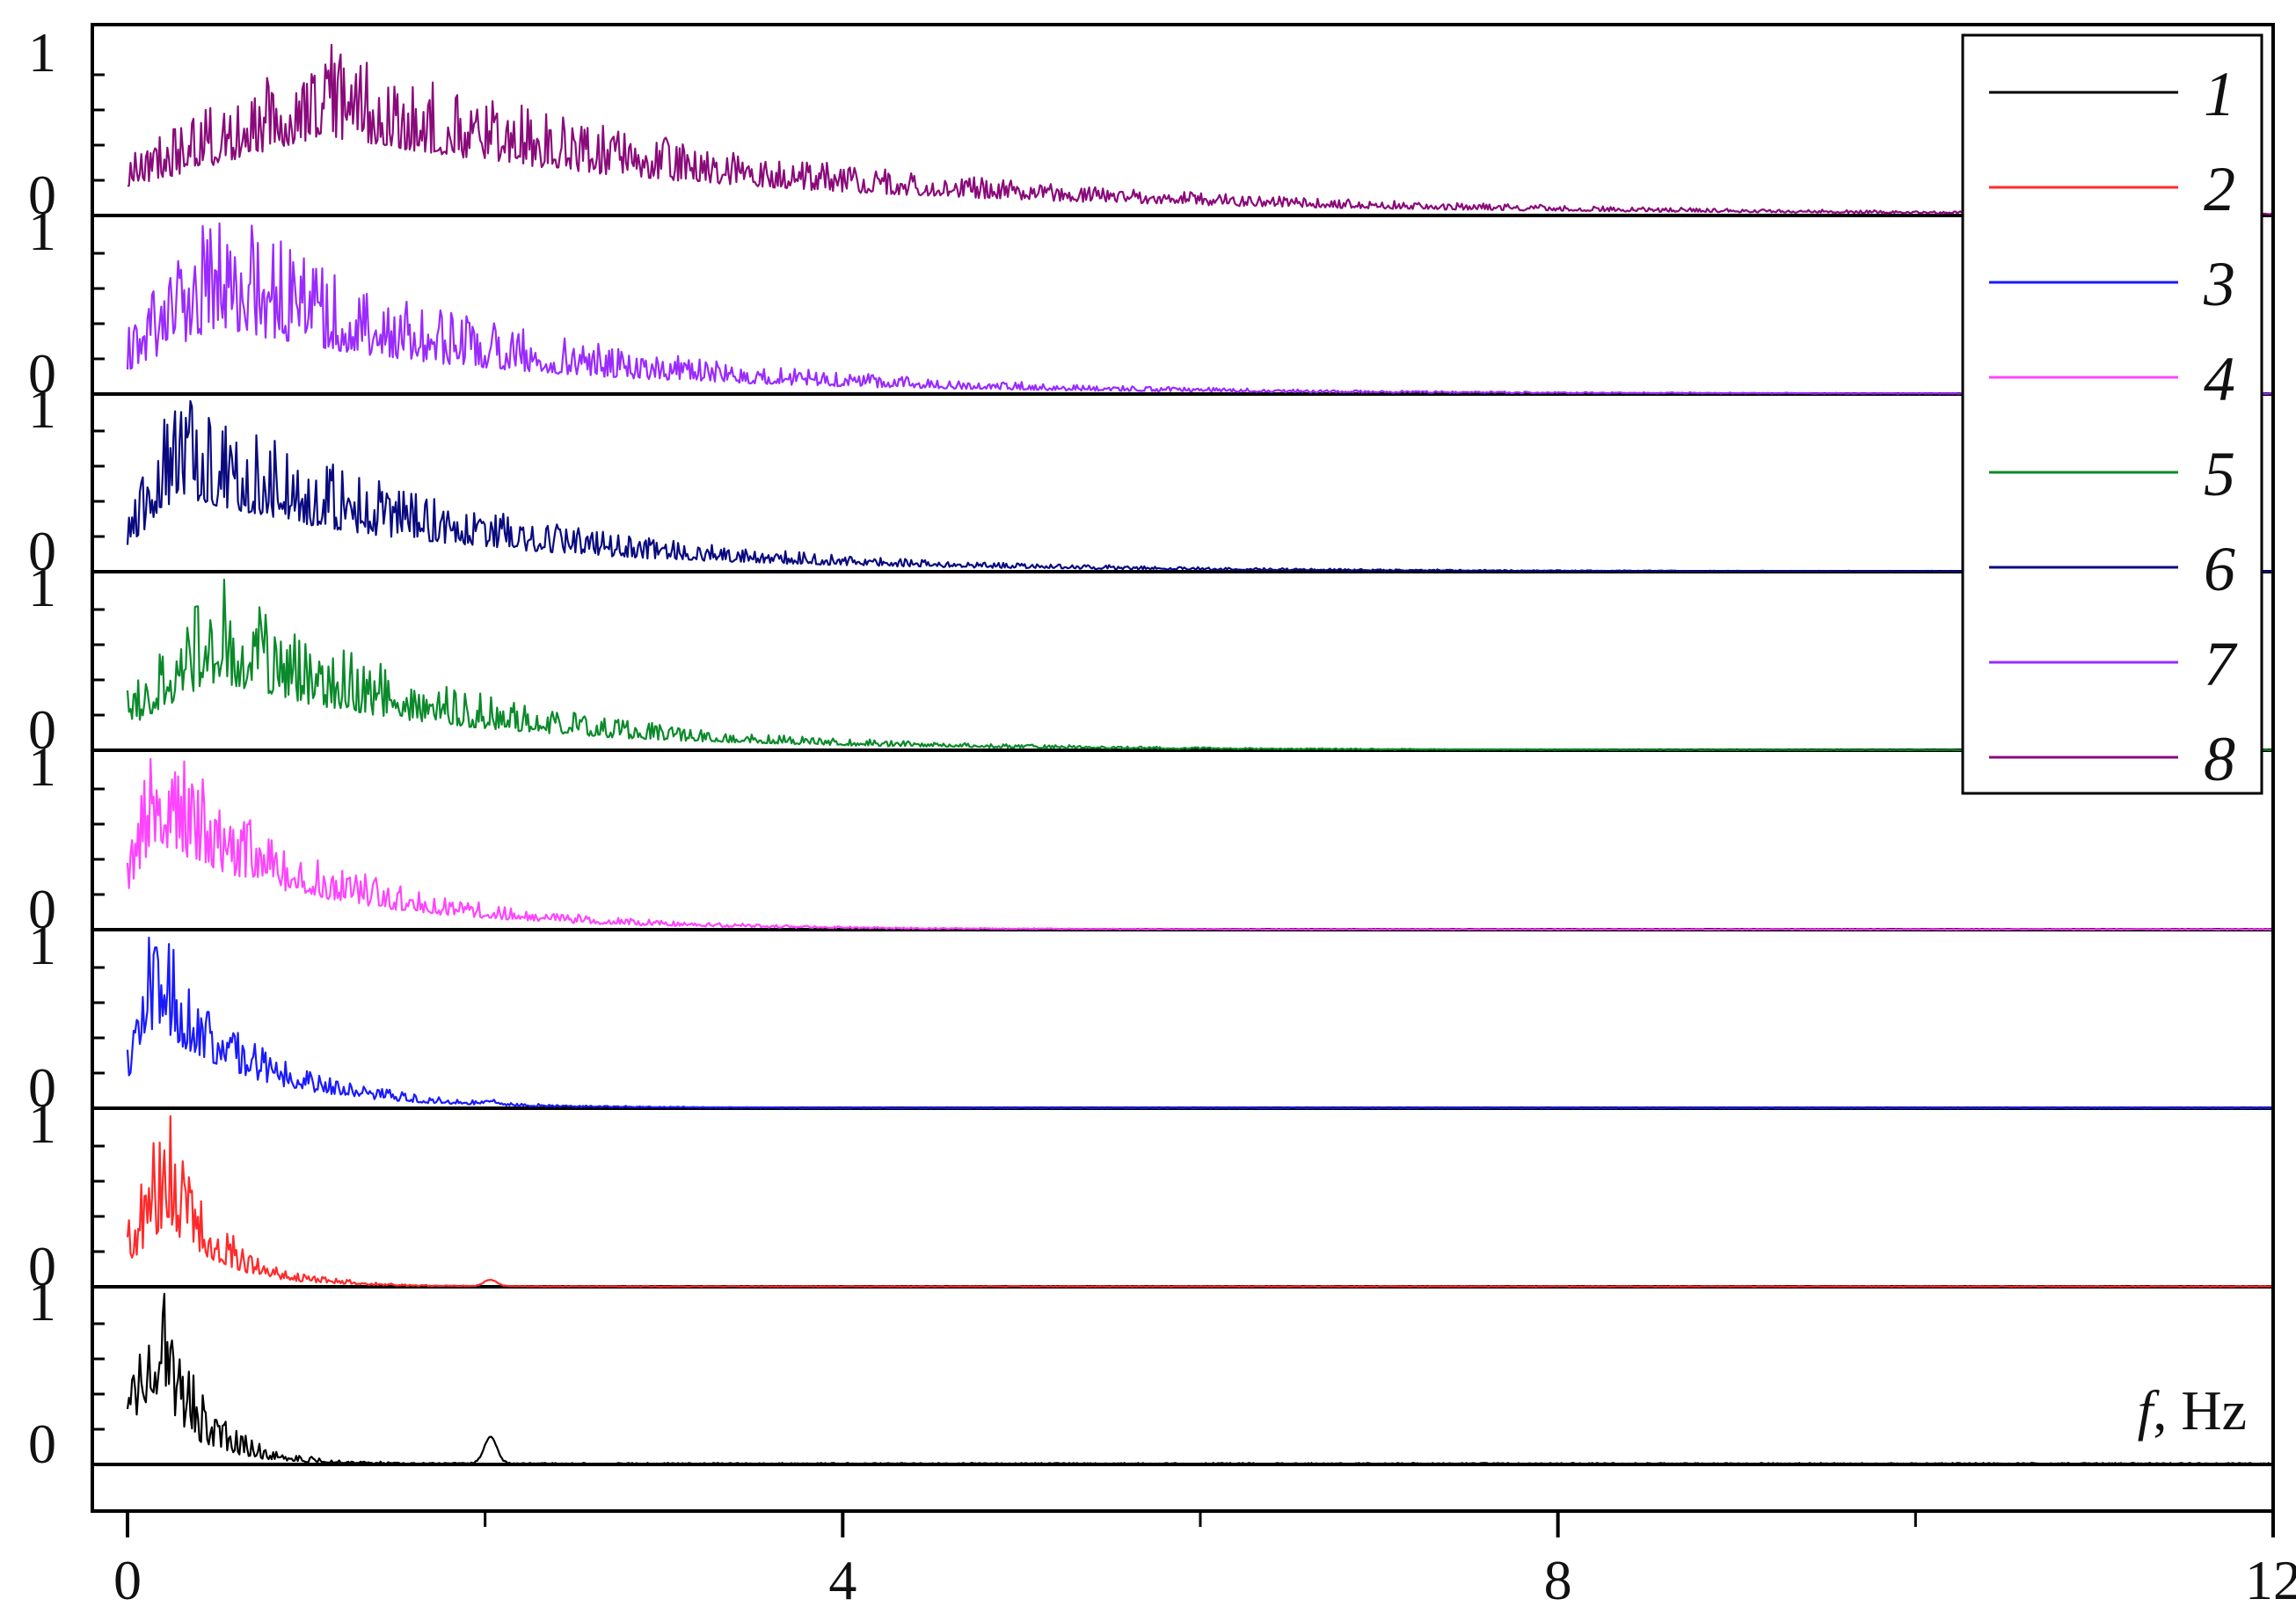 Image resolution: width=2296 pixels, height=1621 pixels. I want to click on y-tick-label-0-panel-5: 0, so click(42, 729).